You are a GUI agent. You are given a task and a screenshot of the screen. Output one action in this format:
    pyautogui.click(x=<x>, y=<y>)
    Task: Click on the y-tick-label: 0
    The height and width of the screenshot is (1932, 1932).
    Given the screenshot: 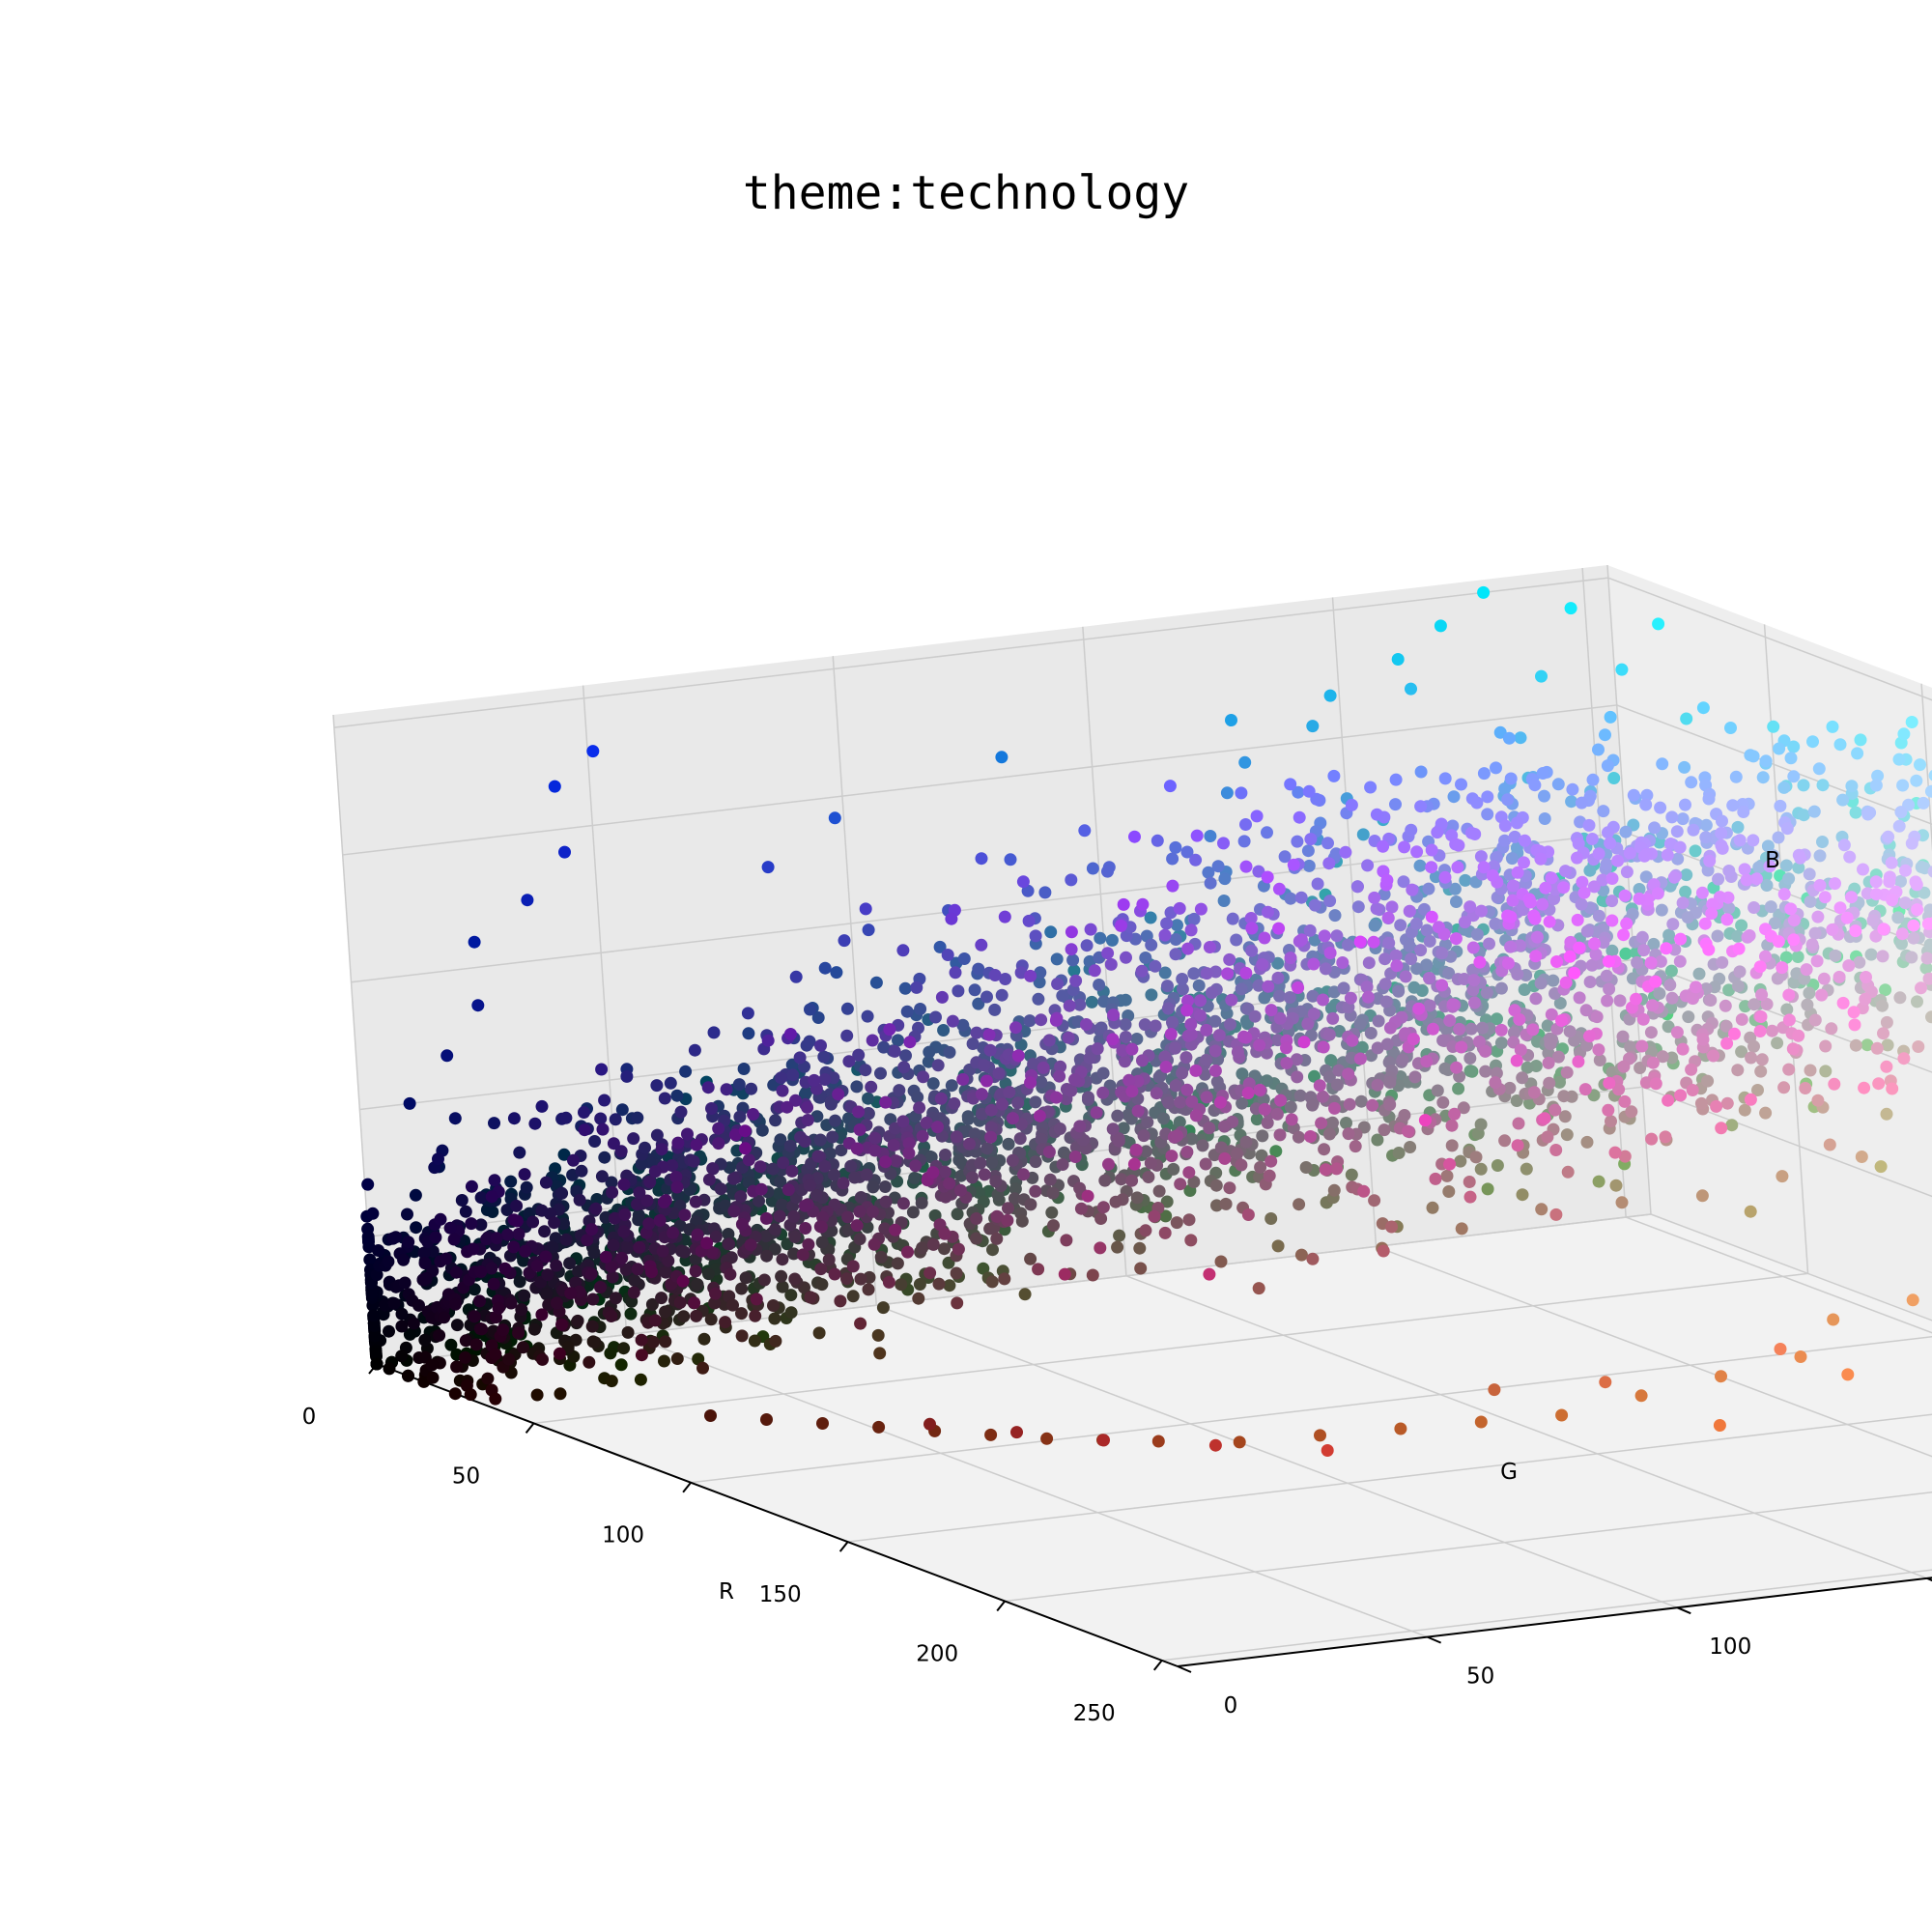 What is the action you would take?
    pyautogui.click(x=1231, y=1706)
    